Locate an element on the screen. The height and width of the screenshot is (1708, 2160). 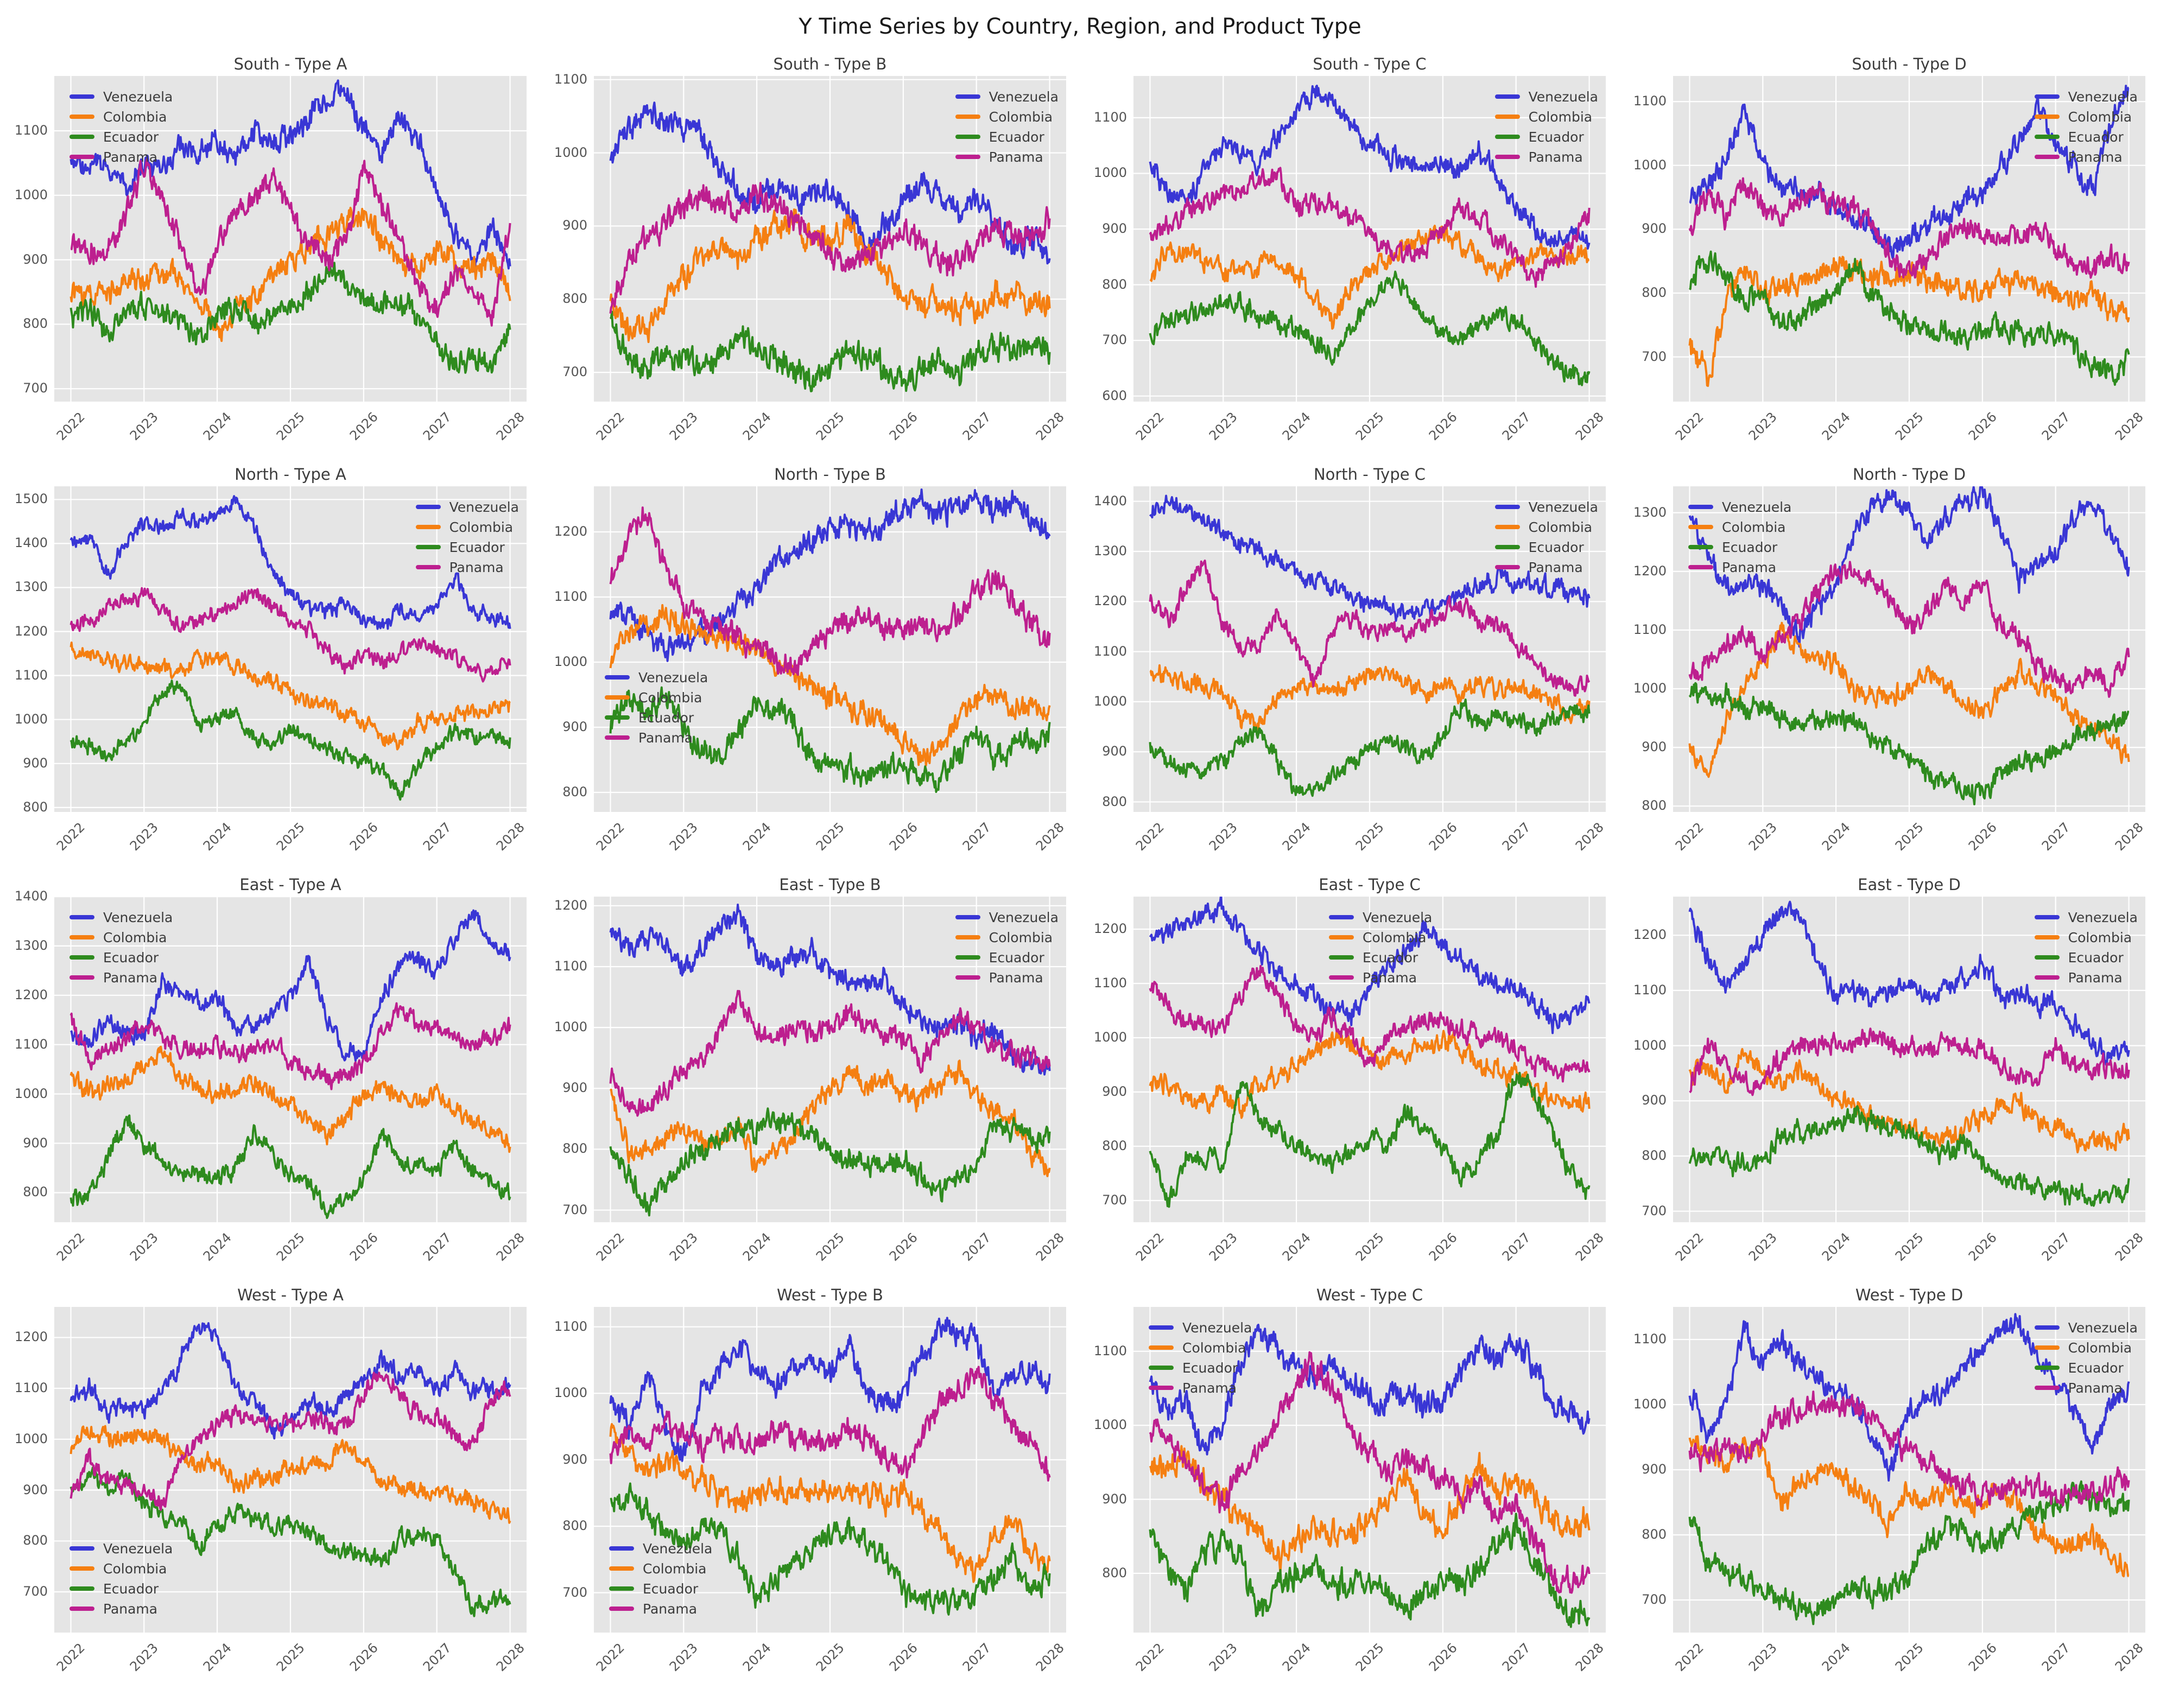
y-tick-label: 1500 is located at coordinates (31, 499).